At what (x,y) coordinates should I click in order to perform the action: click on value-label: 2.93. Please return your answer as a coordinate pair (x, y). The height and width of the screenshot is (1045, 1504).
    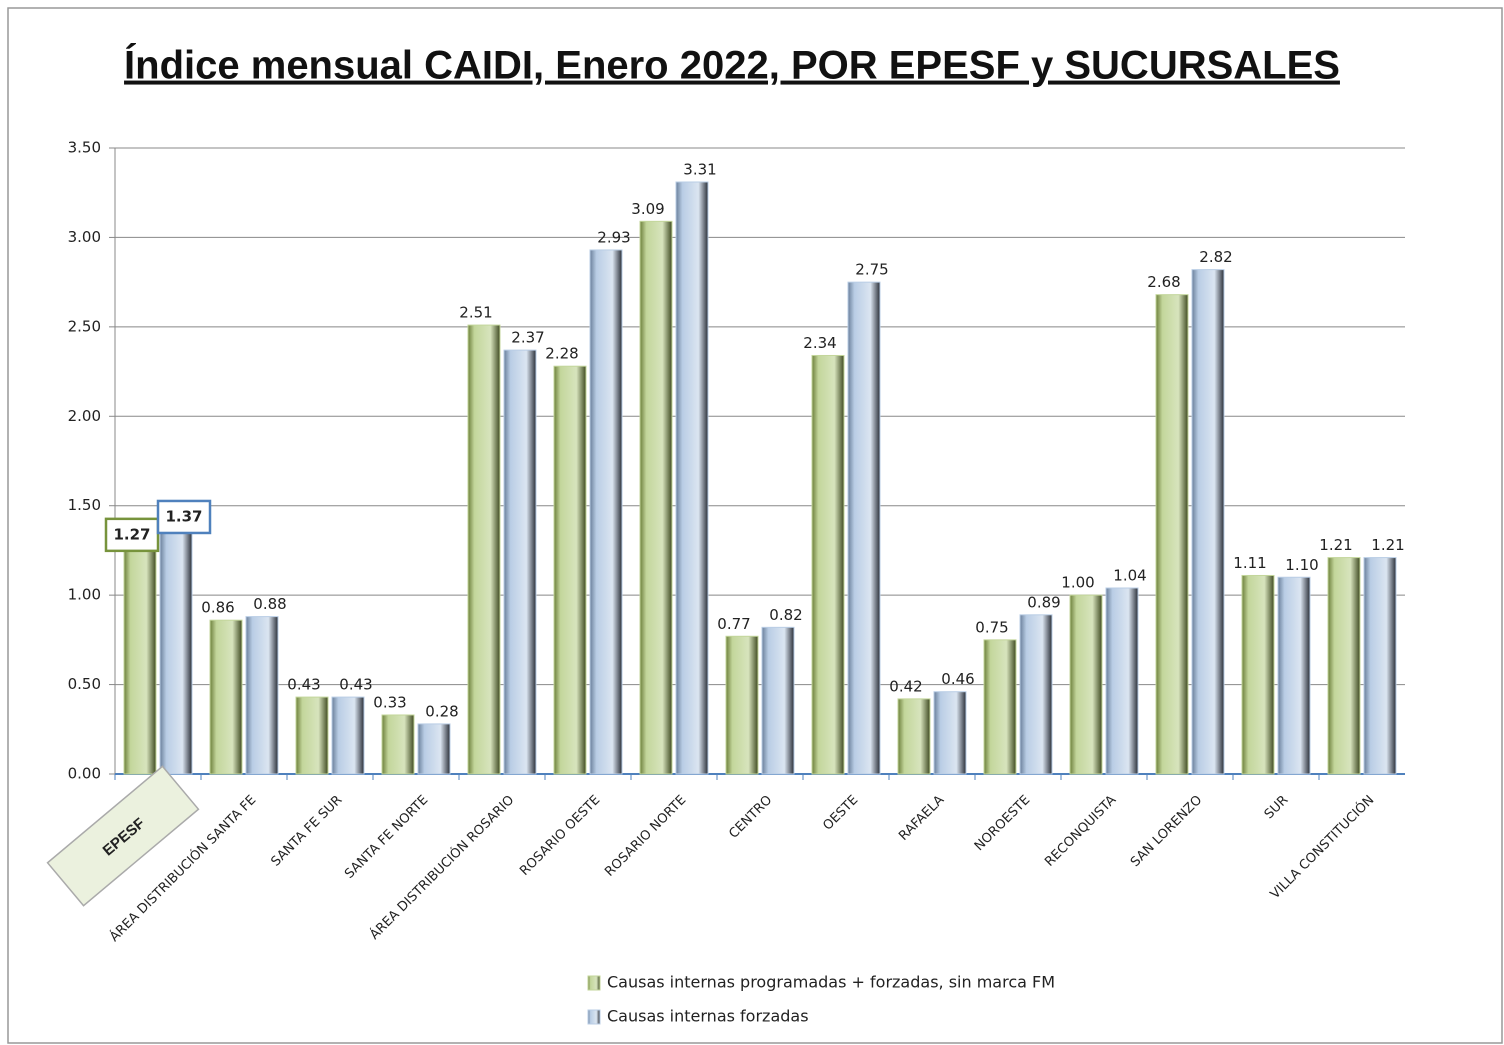
    Looking at the image, I should click on (613, 237).